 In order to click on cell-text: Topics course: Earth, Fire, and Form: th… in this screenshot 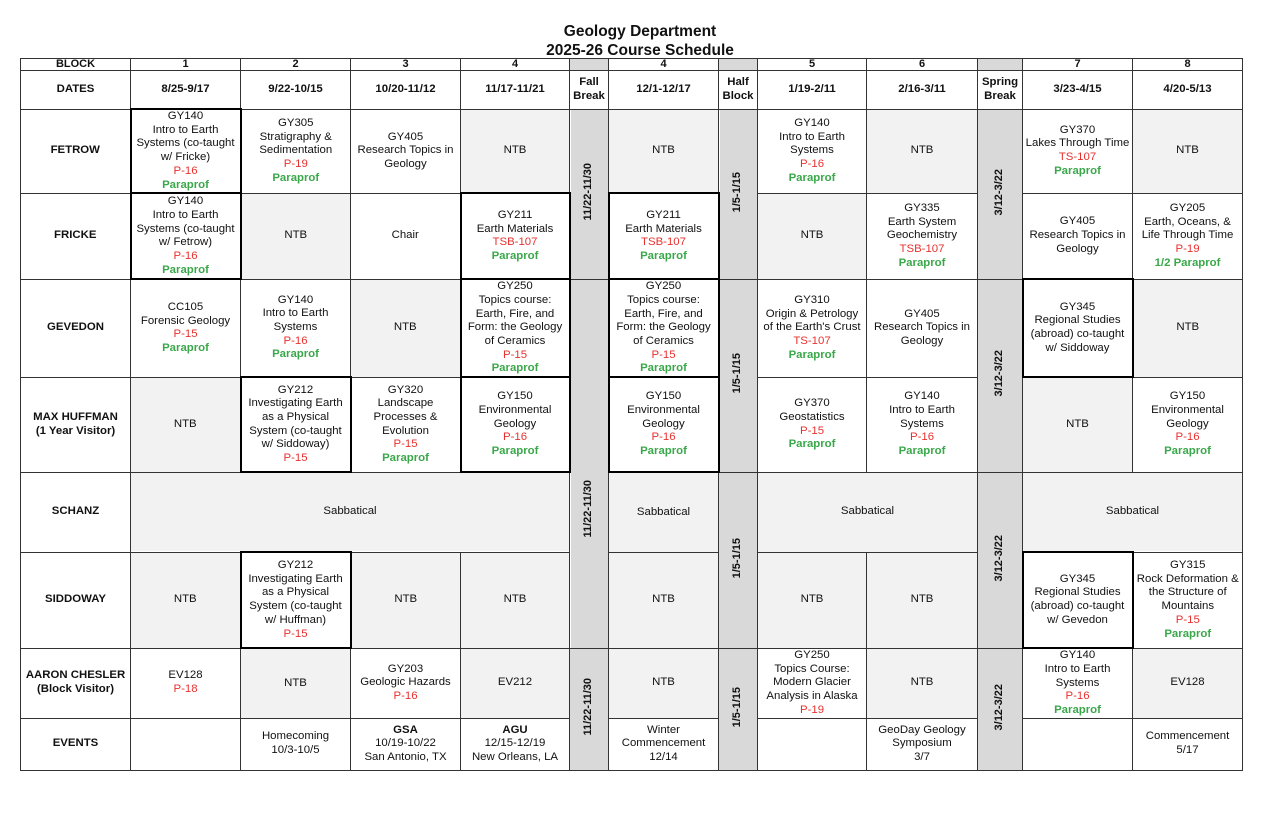, I will do `click(515, 320)`.